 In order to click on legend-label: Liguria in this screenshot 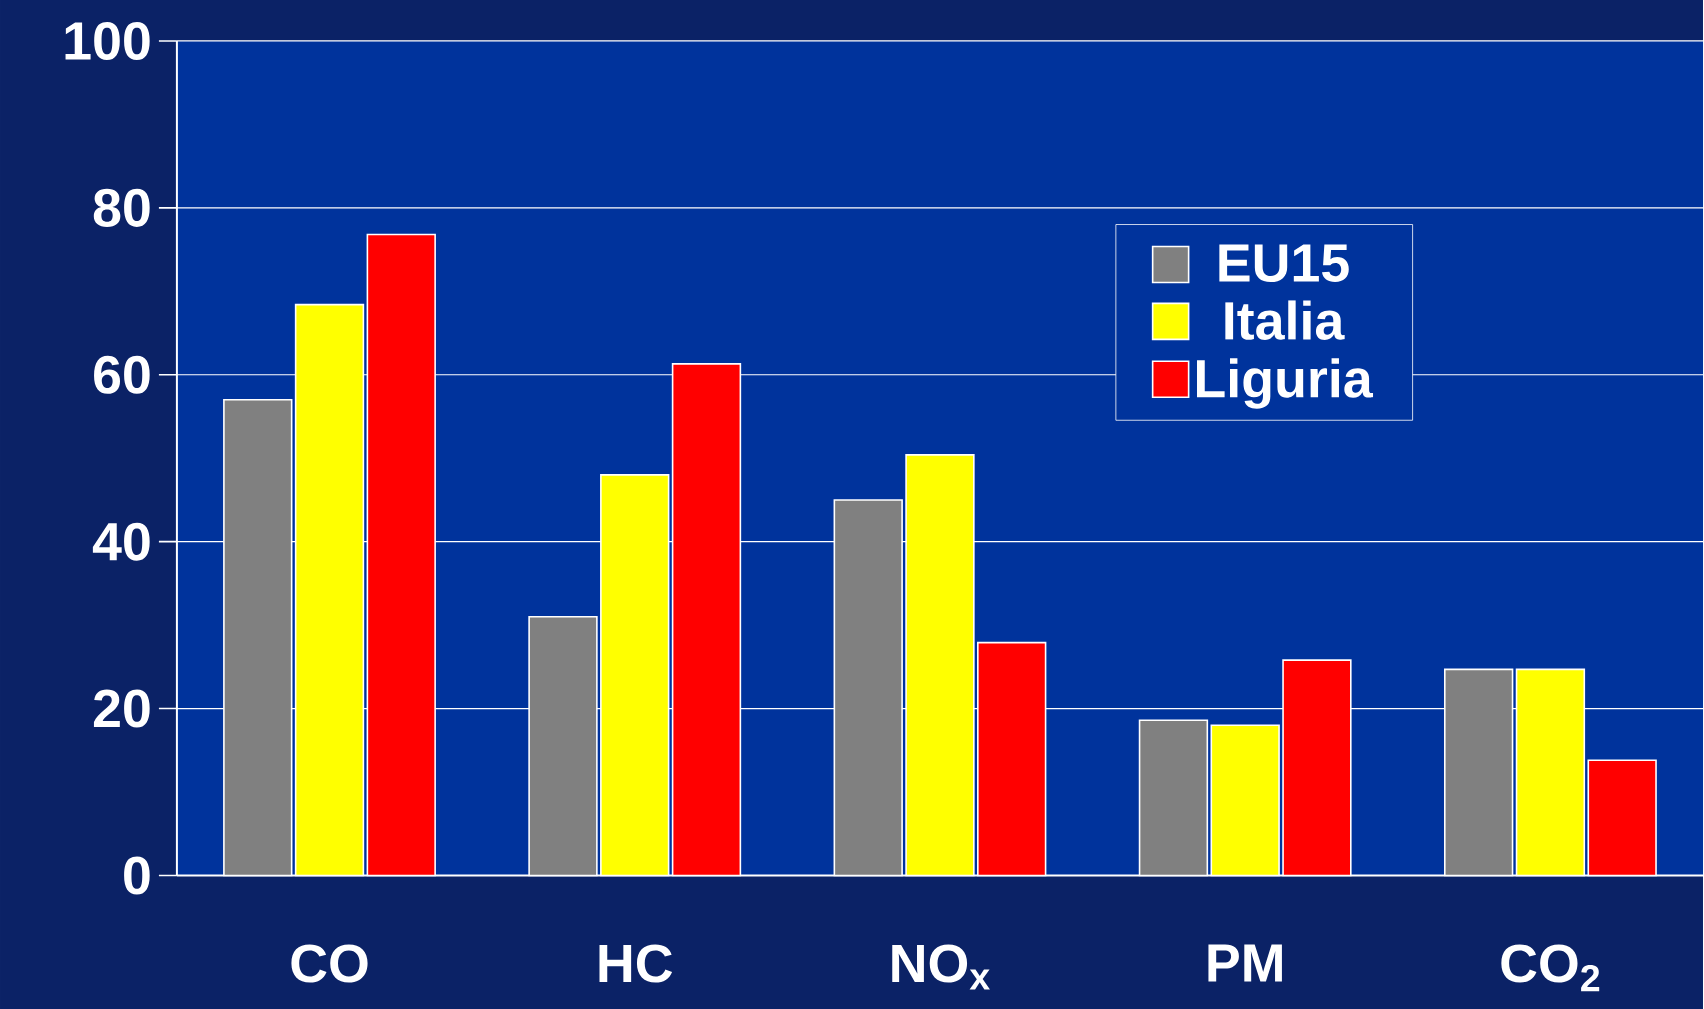, I will do `click(1285, 383)`.